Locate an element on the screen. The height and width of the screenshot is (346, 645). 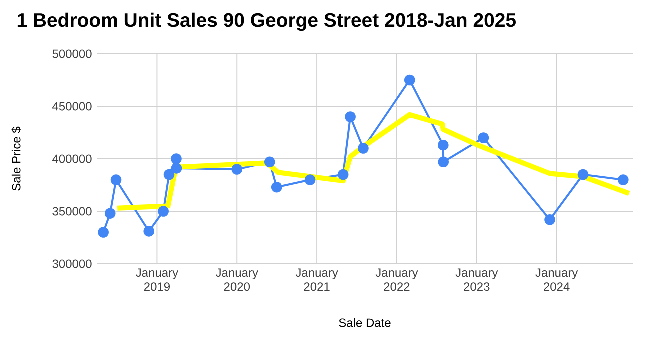
y-tick-label: 400000 is located at coordinates (72, 159).